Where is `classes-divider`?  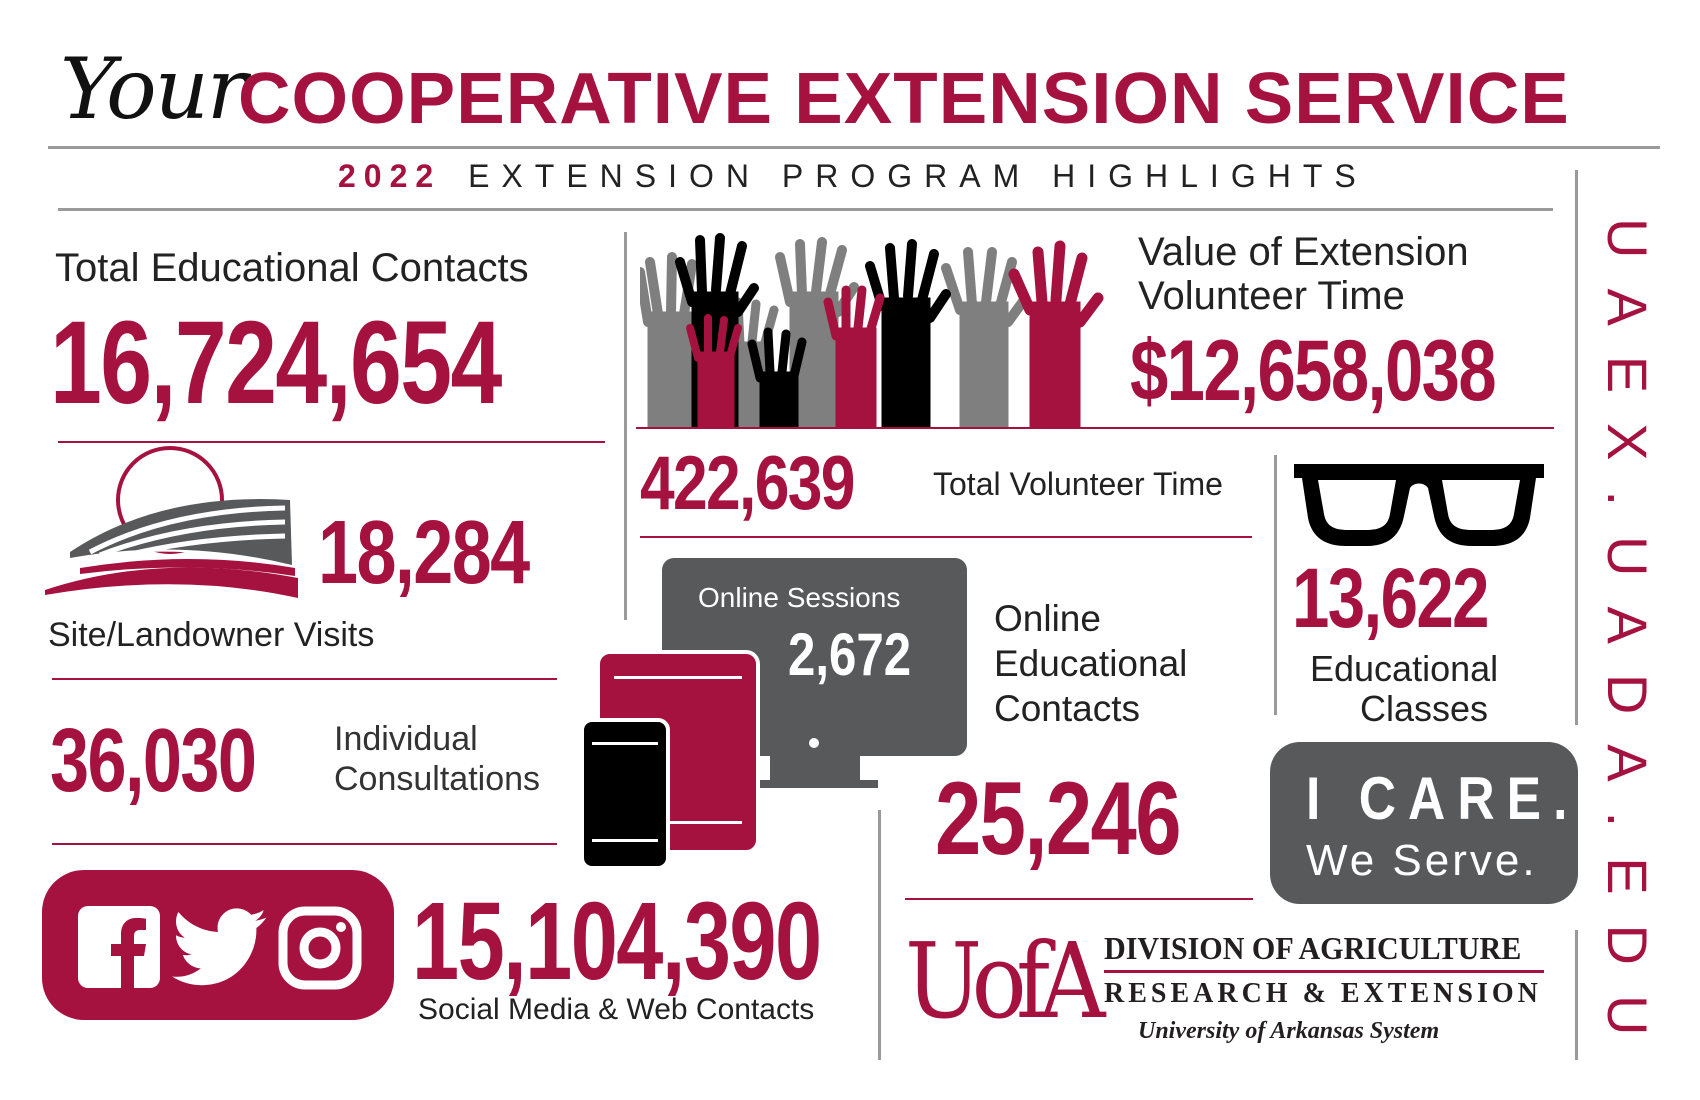
classes-divider is located at coordinates (1275, 585).